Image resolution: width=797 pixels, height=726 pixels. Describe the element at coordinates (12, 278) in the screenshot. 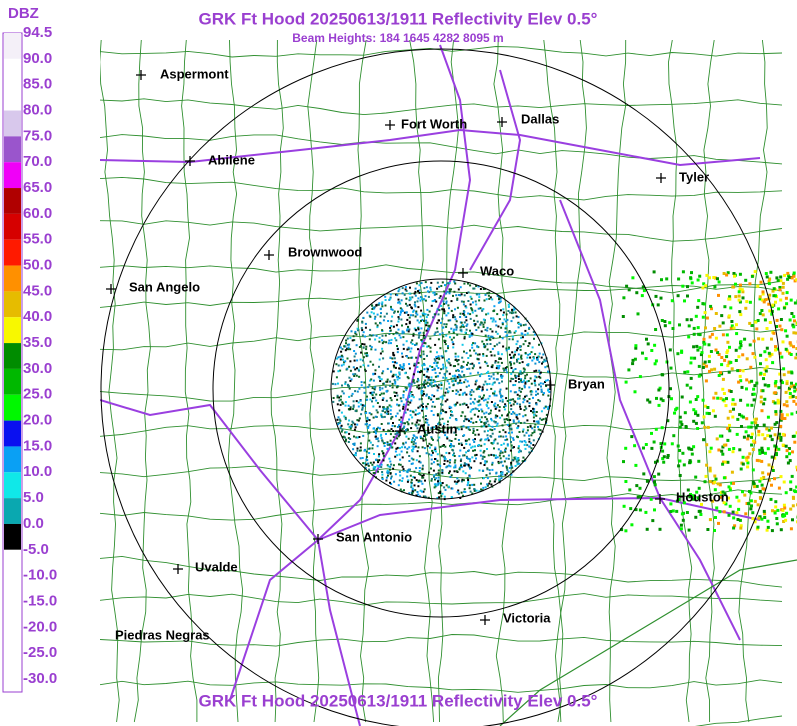

I see `legend-swatch` at that location.